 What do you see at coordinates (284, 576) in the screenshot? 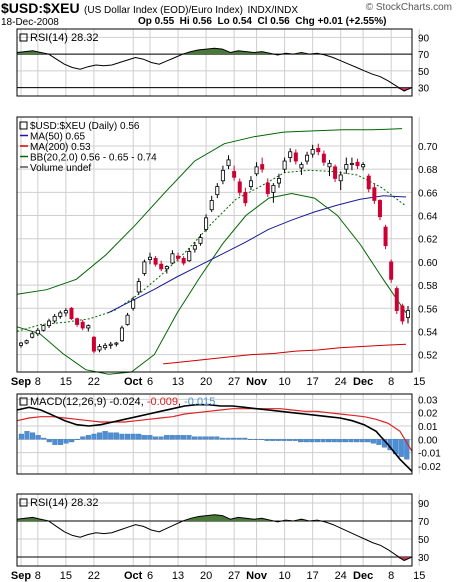
I see `x-tick-label: 10` at bounding box center [284, 576].